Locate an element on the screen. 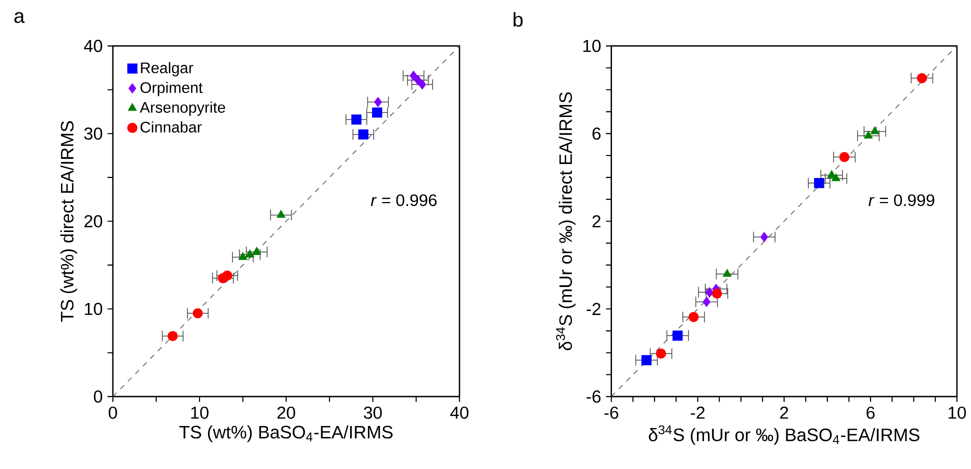 The height and width of the screenshot is (469, 971). x-tick-label: 40 is located at coordinates (459, 412).